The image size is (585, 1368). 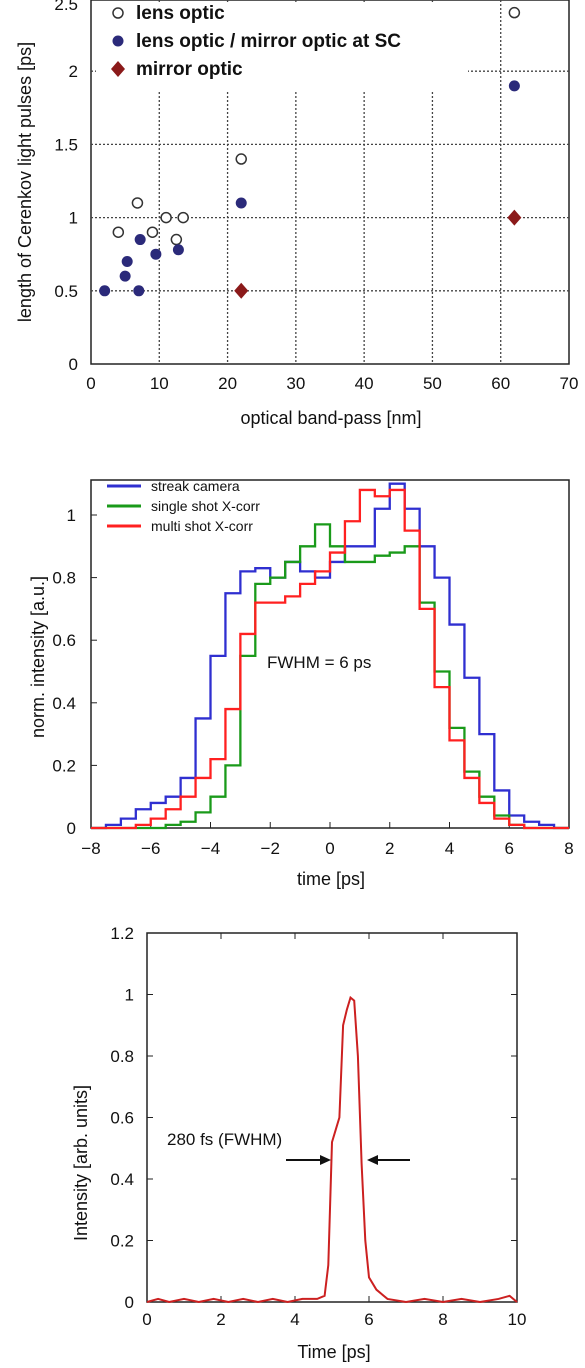 What do you see at coordinates (66, 144) in the screenshot?
I see `y-tick-label: 1.5` at bounding box center [66, 144].